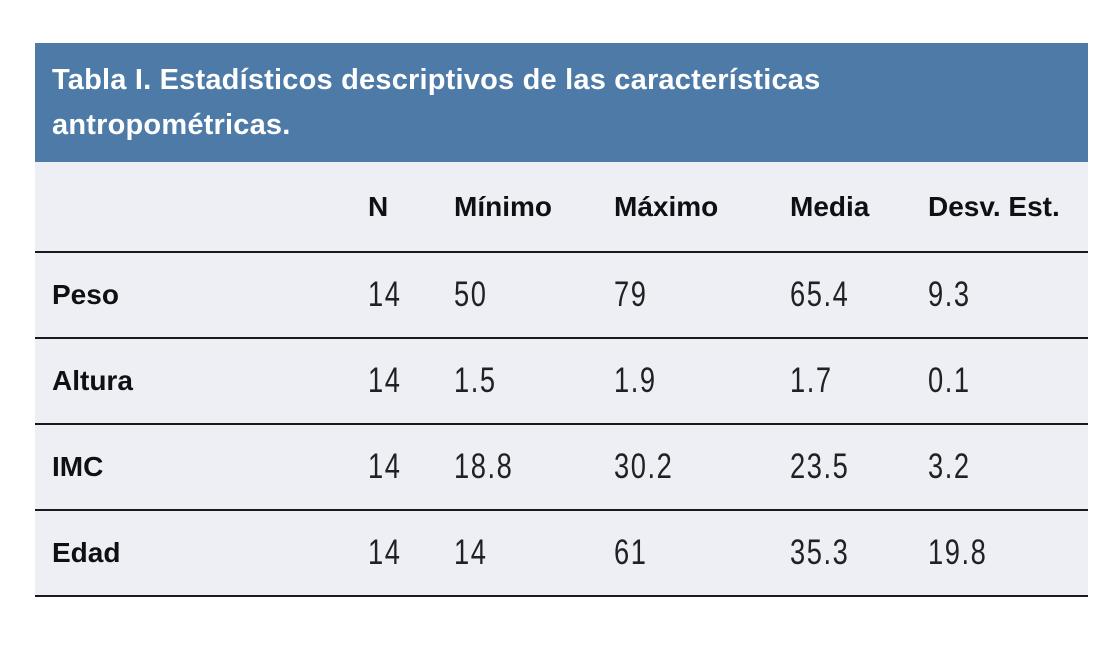  What do you see at coordinates (1008, 467) in the screenshot?
I see `table-cell: 3.2` at bounding box center [1008, 467].